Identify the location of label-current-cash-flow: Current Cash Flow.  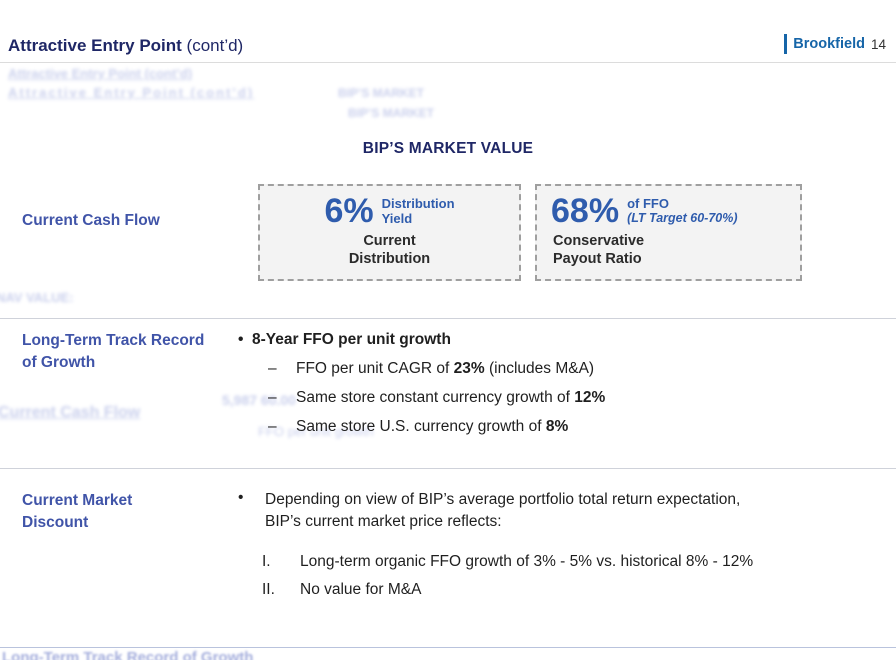
(91, 220).